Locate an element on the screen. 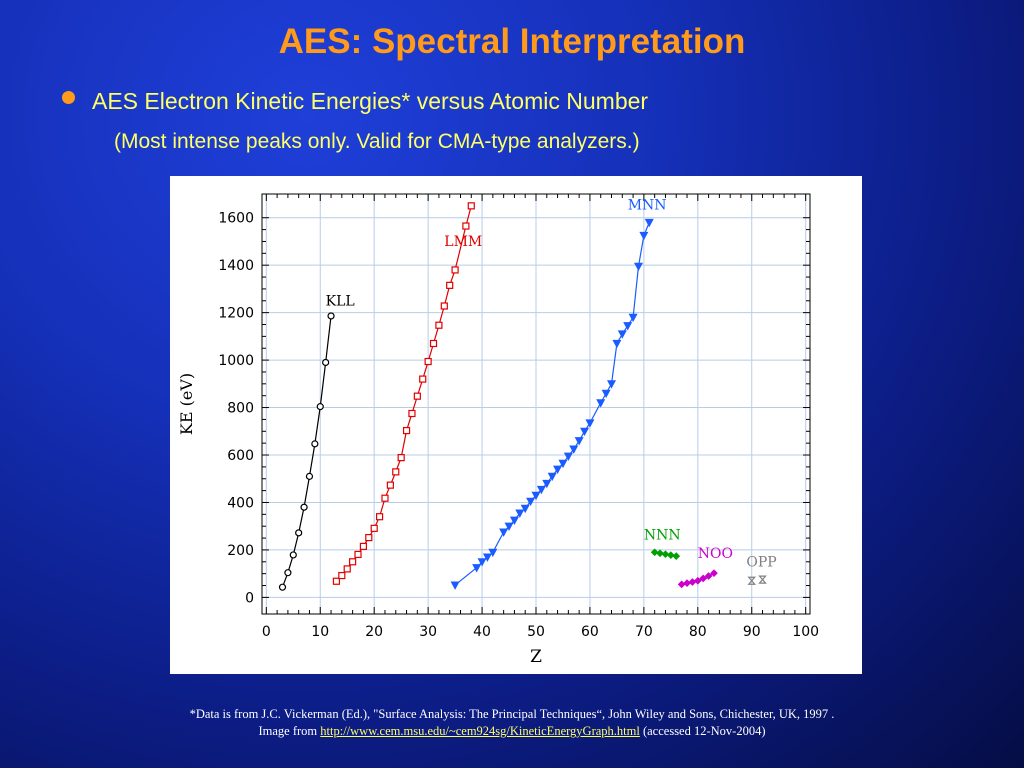  y-tick-label: 0 is located at coordinates (249, 598).